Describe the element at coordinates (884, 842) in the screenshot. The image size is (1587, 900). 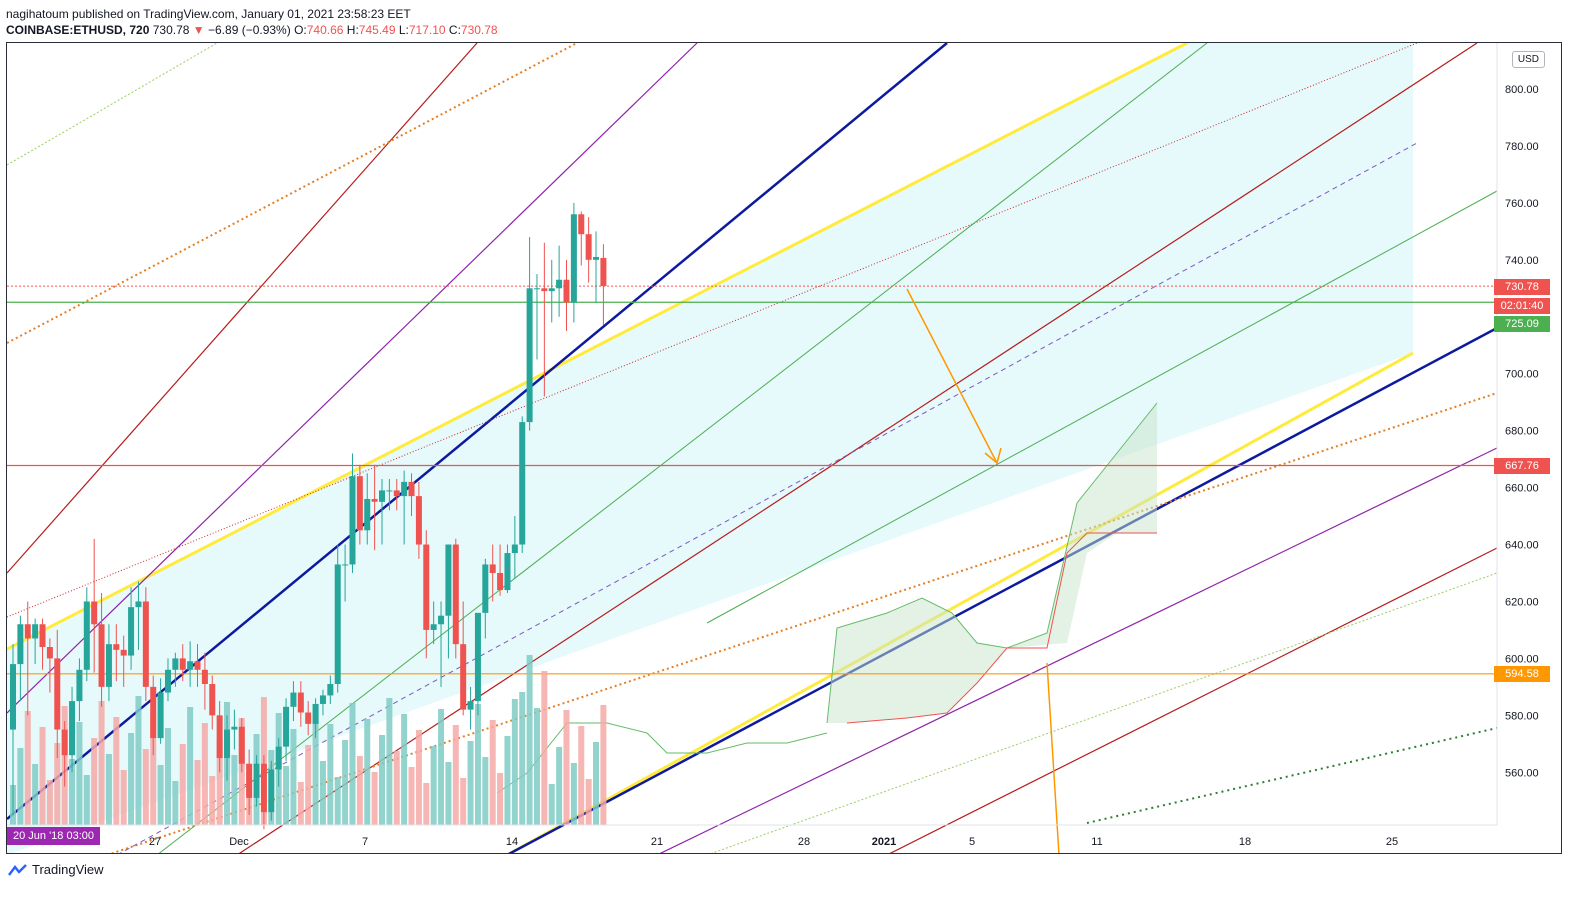
I see `x-tick-label: 2021` at that location.